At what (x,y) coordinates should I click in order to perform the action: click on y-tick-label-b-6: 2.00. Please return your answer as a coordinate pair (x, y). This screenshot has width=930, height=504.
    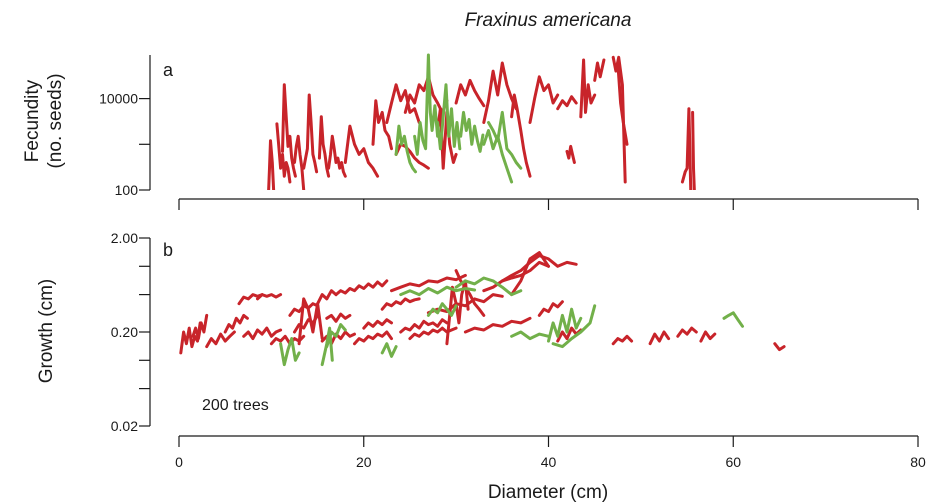
    Looking at the image, I should click on (124, 238).